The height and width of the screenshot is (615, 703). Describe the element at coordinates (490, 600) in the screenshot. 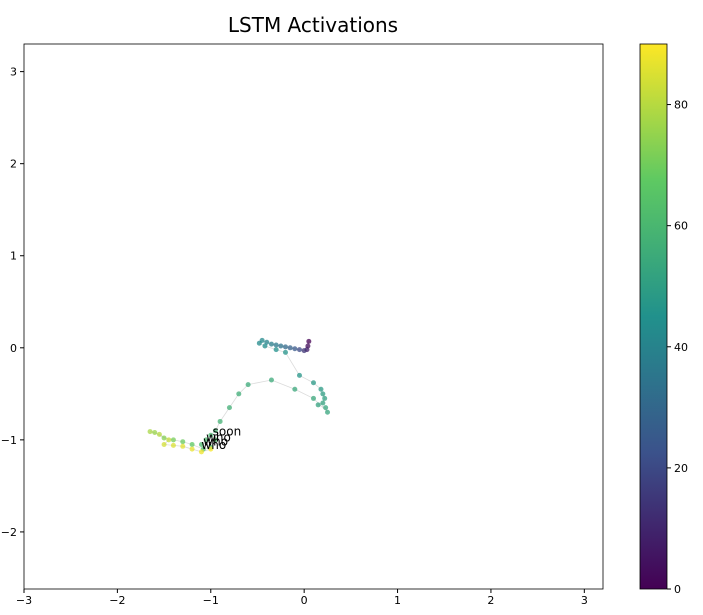

I see `x-tick-label: 2` at that location.